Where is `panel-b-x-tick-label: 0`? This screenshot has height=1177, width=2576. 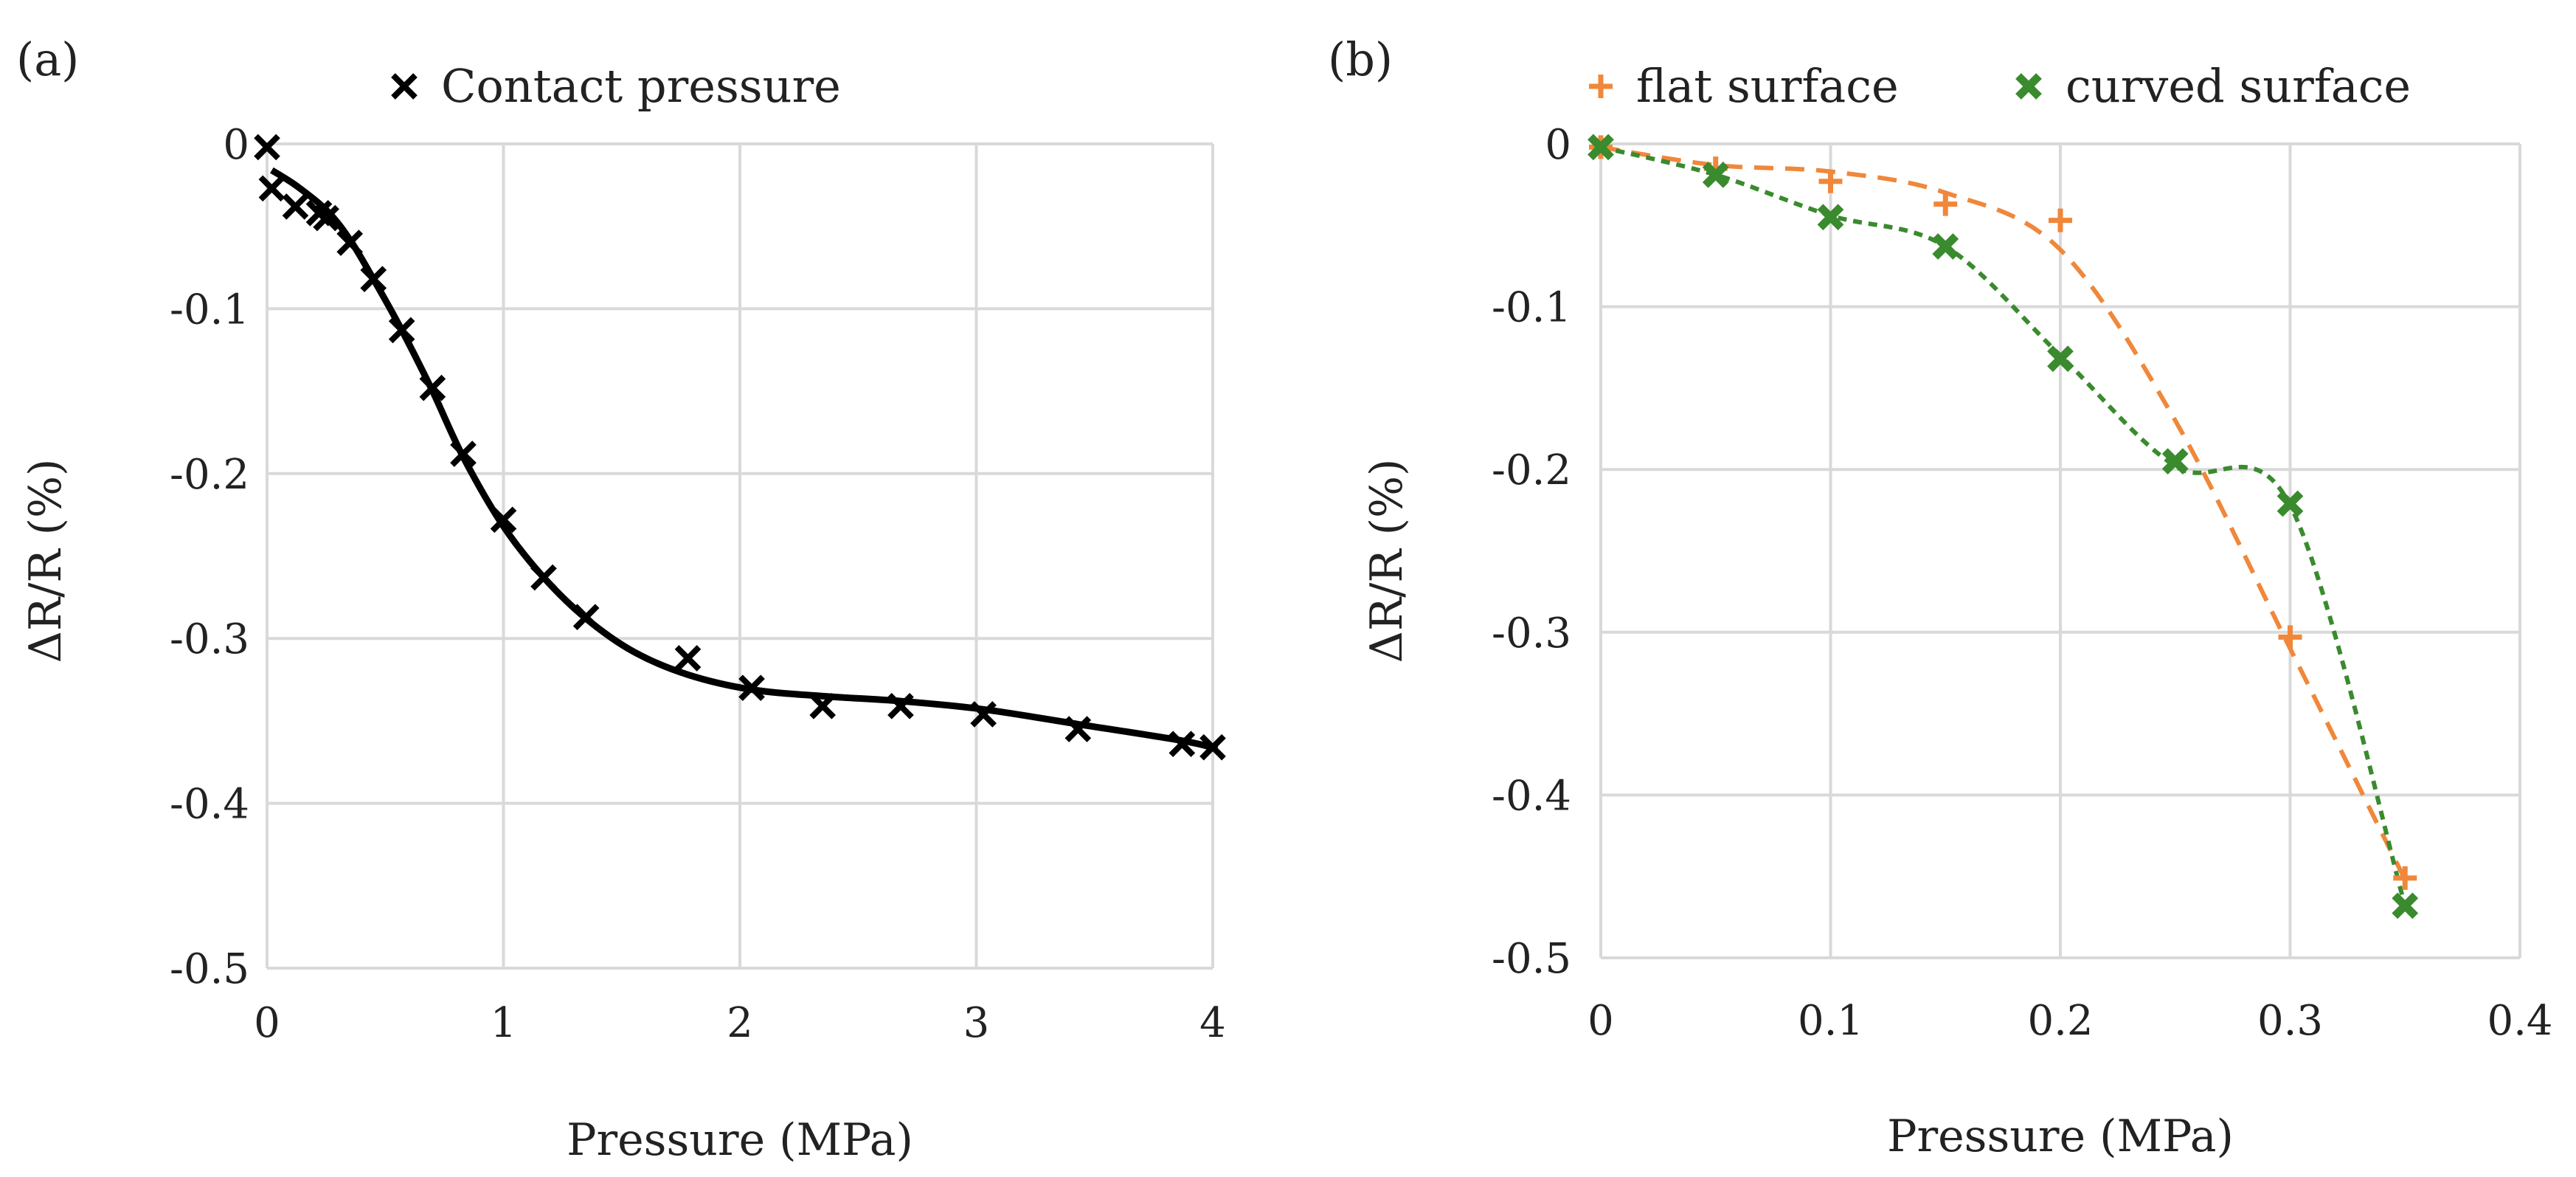 panel-b-x-tick-label: 0 is located at coordinates (1601, 1021).